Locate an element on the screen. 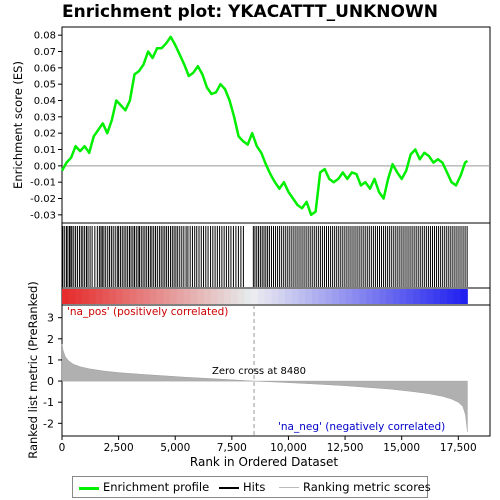 The height and width of the screenshot is (500, 500). xtick-label: 7,500 is located at coordinates (232, 448).